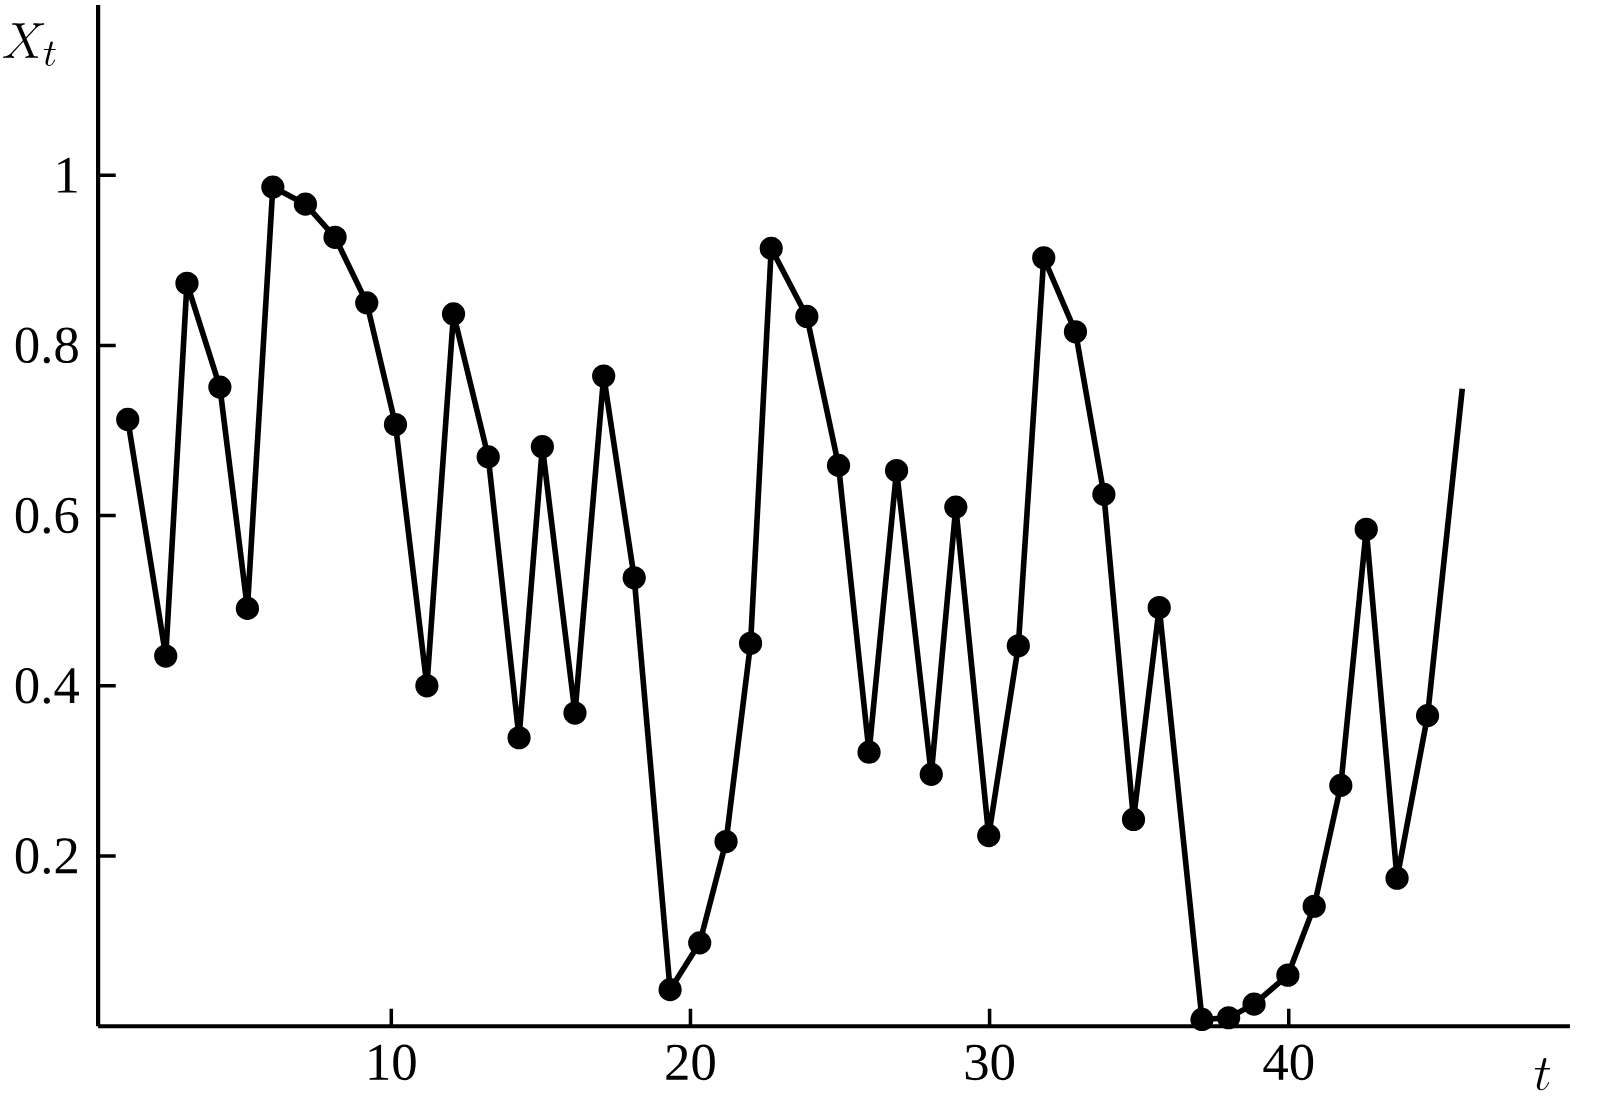 The width and height of the screenshot is (1600, 1111). Describe the element at coordinates (47, 515) in the screenshot. I see `y-tick-label: 0.6` at that location.